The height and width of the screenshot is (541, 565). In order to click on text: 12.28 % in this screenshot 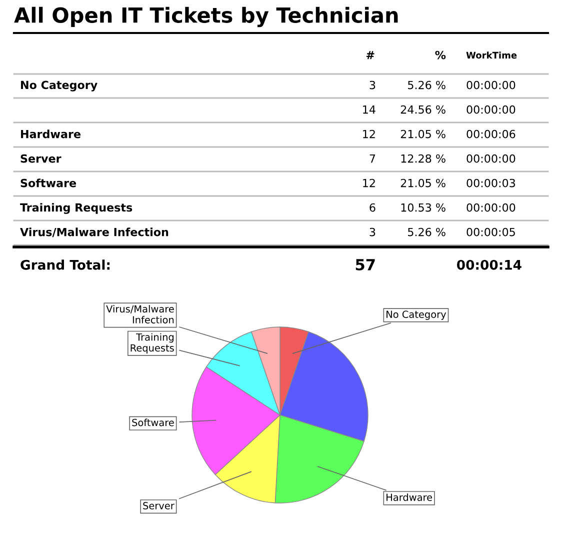, I will do `click(423, 158)`.